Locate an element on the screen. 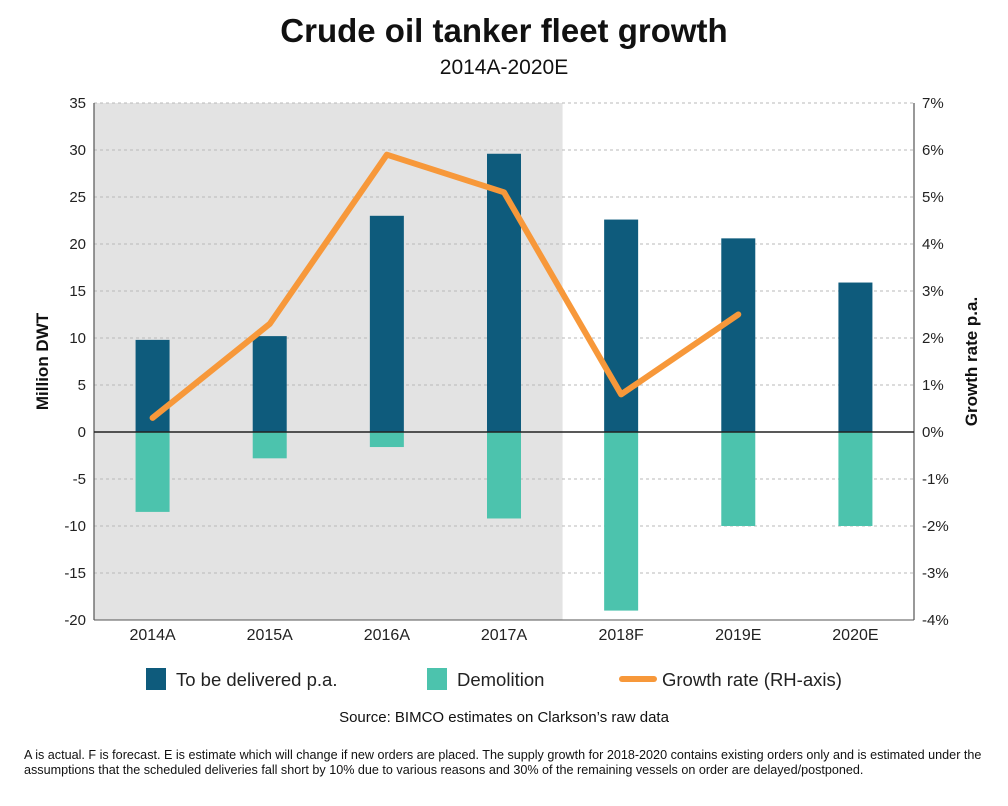  chart-title: Crude oil tanker fleet growth is located at coordinates (504, 30).